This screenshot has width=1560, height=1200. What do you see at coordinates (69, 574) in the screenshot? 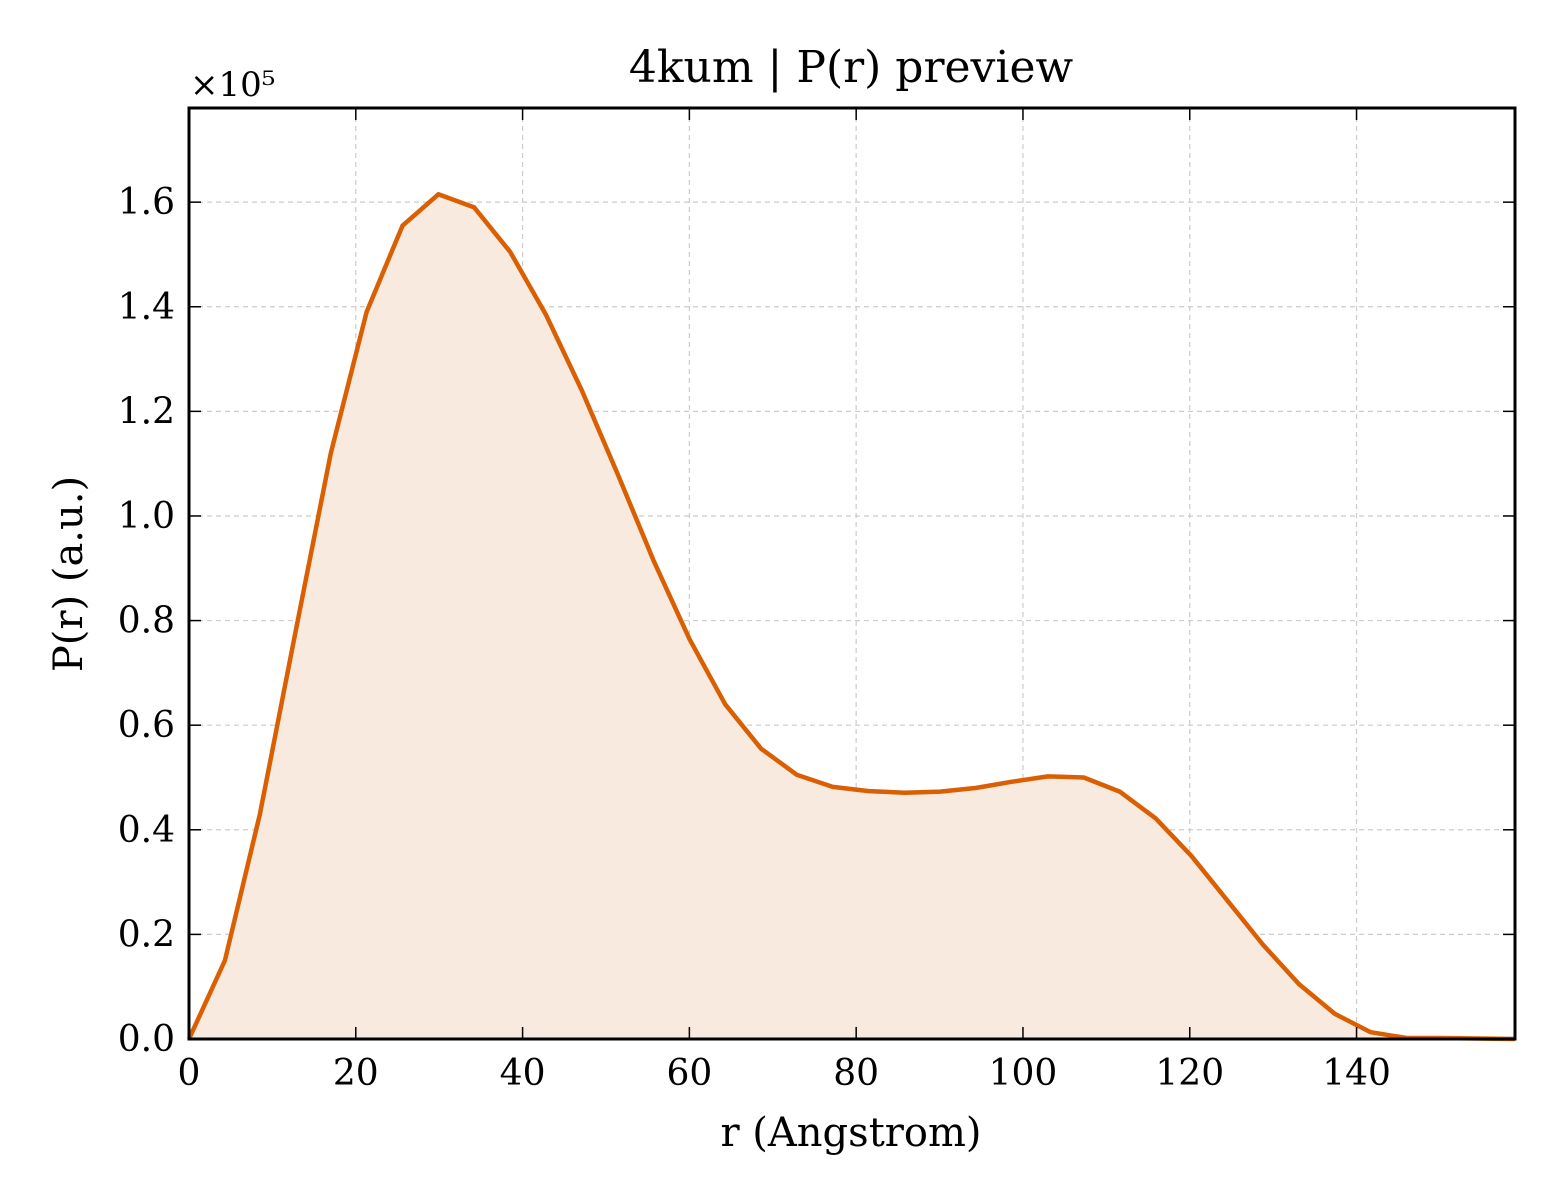
I see `y-axis-title: P(r) (a.u.)` at bounding box center [69, 574].